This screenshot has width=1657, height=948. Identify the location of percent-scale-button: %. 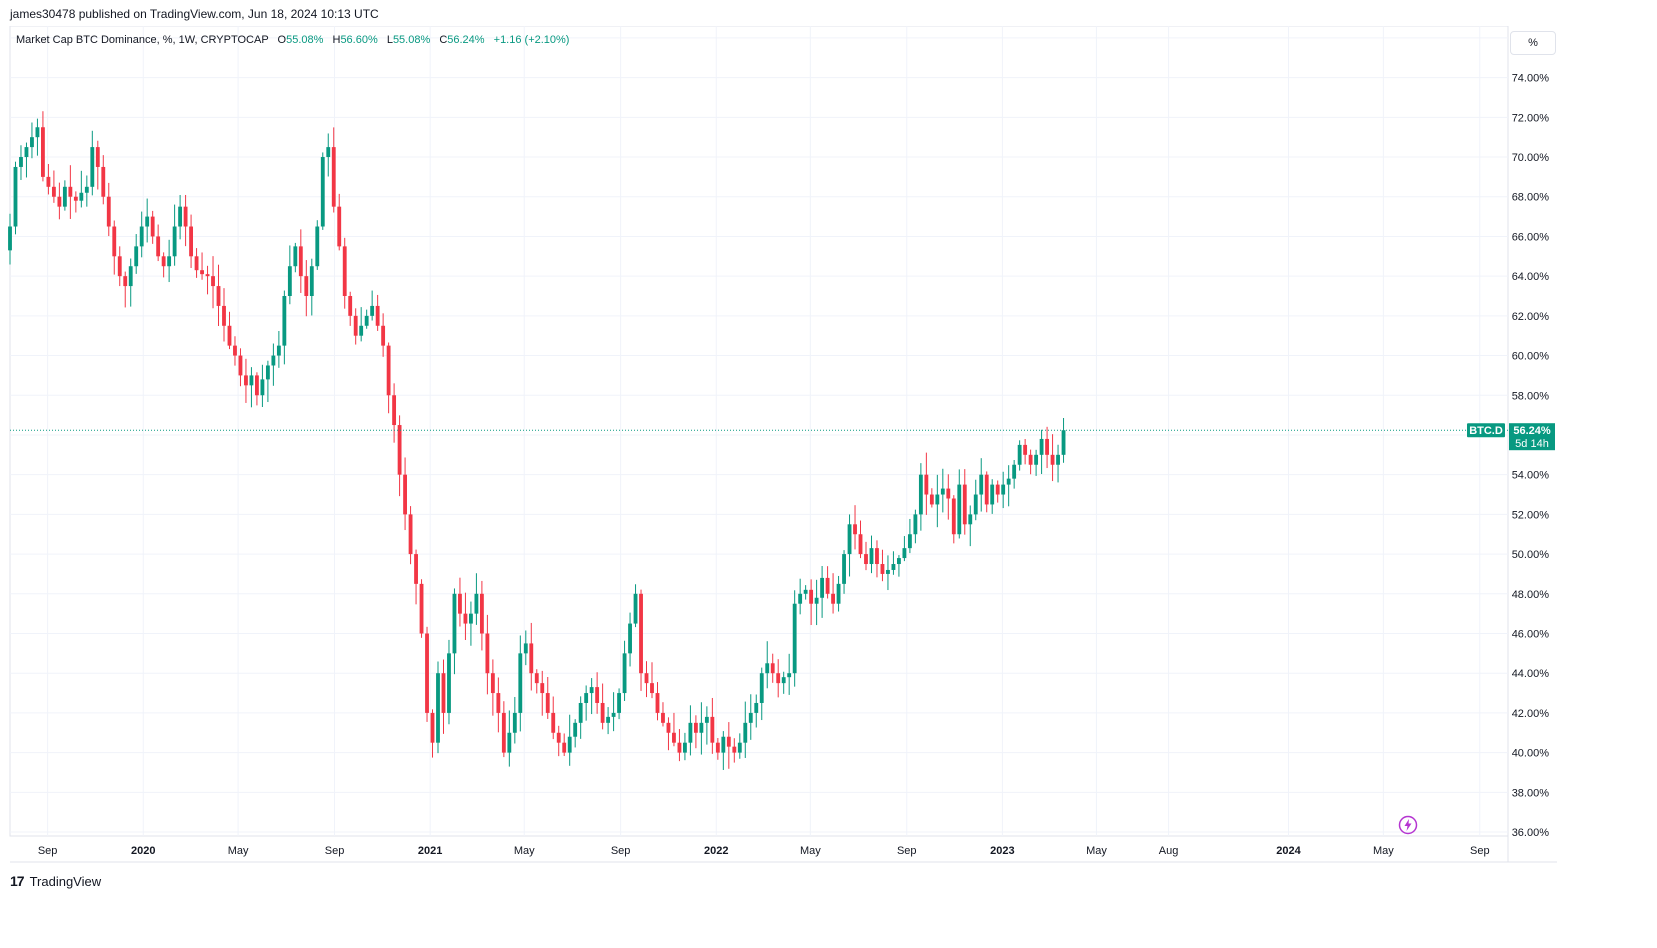
(1533, 43).